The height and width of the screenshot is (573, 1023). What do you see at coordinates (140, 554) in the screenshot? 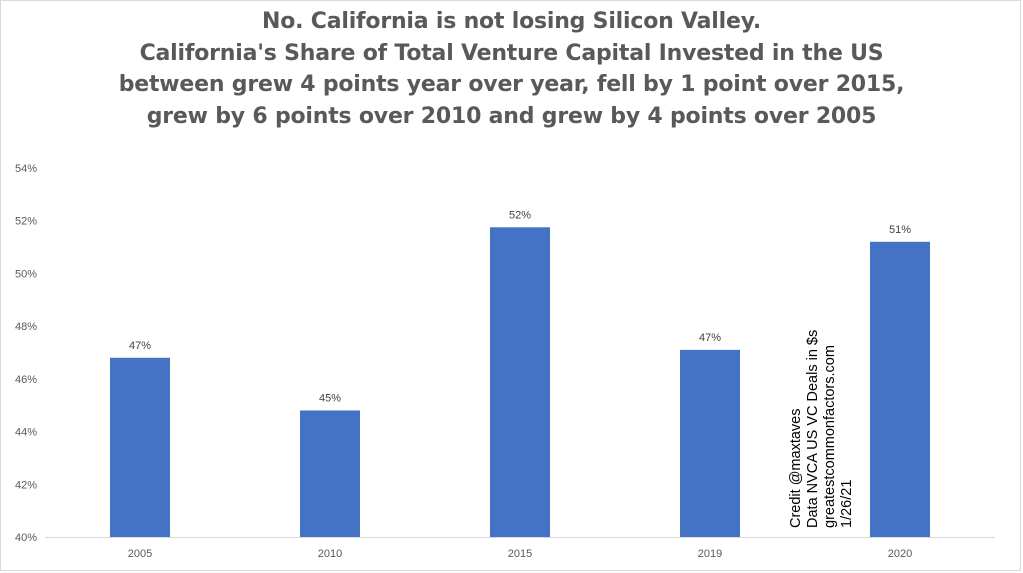
I see `x-tick-label: 2005` at bounding box center [140, 554].